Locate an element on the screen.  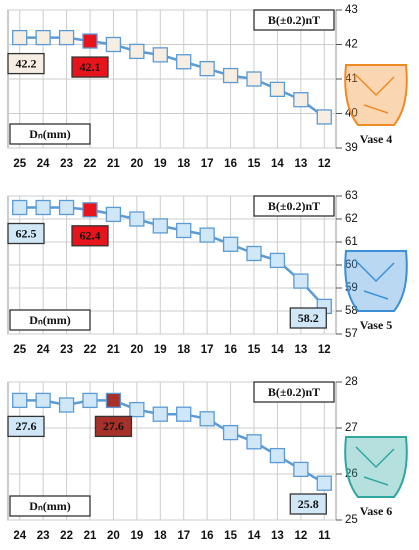
value-label: 62.5 is located at coordinates (26, 233).